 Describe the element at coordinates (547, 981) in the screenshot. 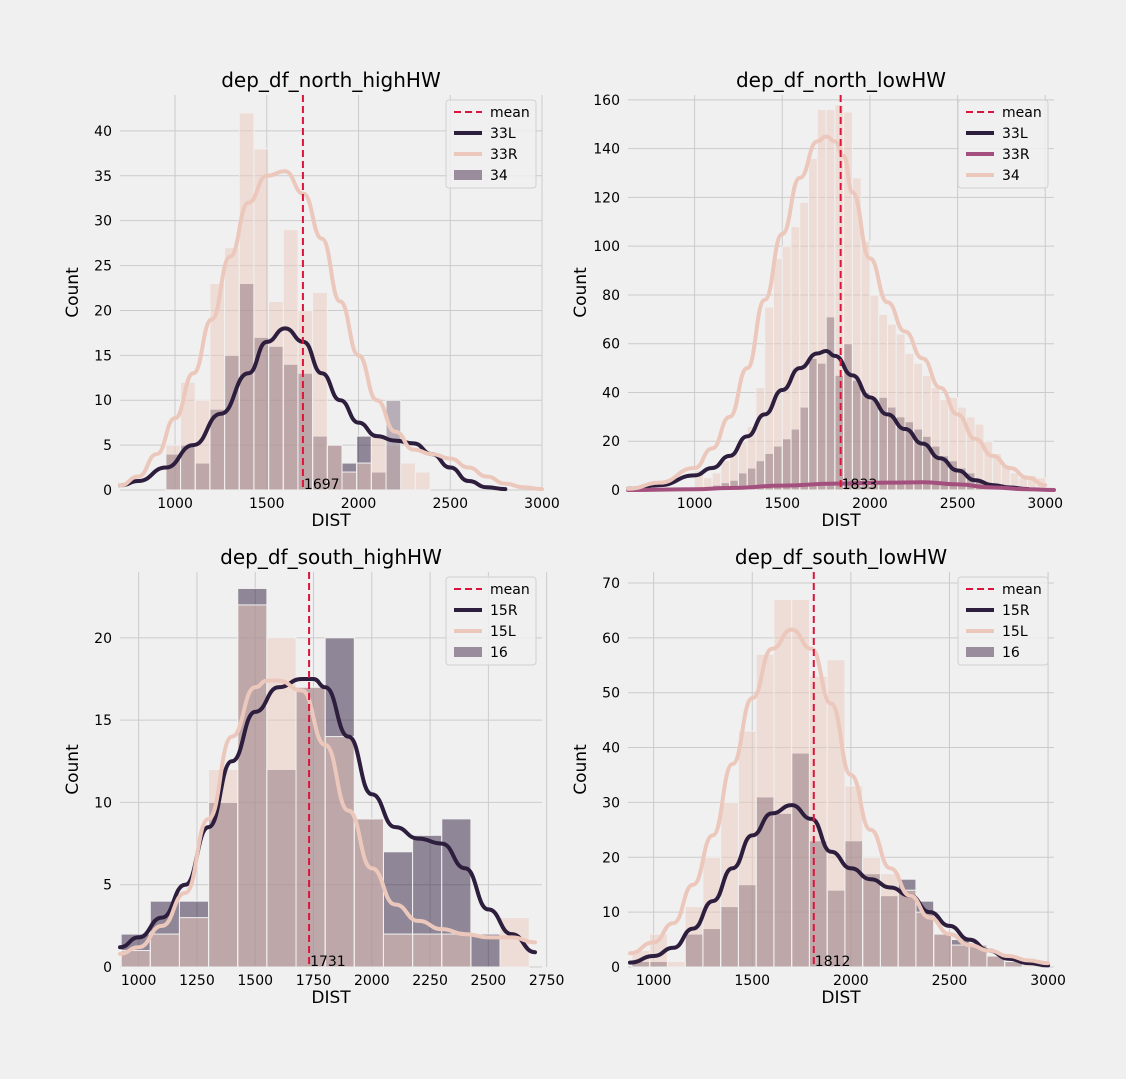

I see `x-tick-label: 2750` at that location.